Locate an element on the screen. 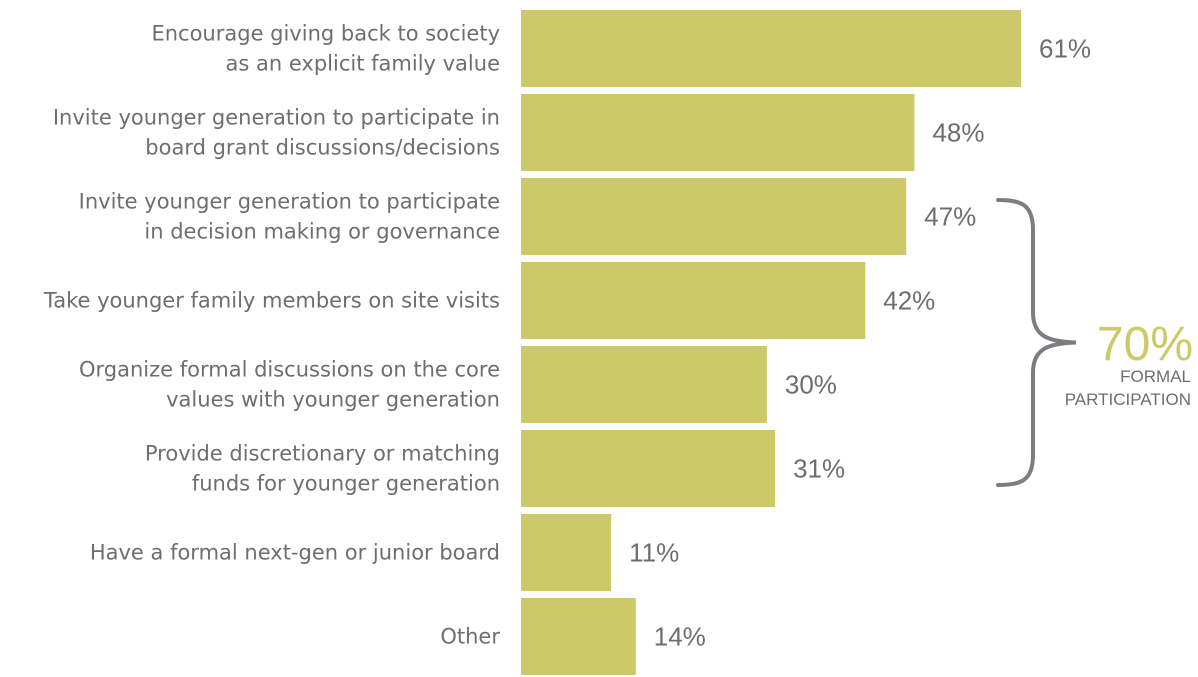  bar-encourage-giving-back-to-society-as-an-e is located at coordinates (771, 48).